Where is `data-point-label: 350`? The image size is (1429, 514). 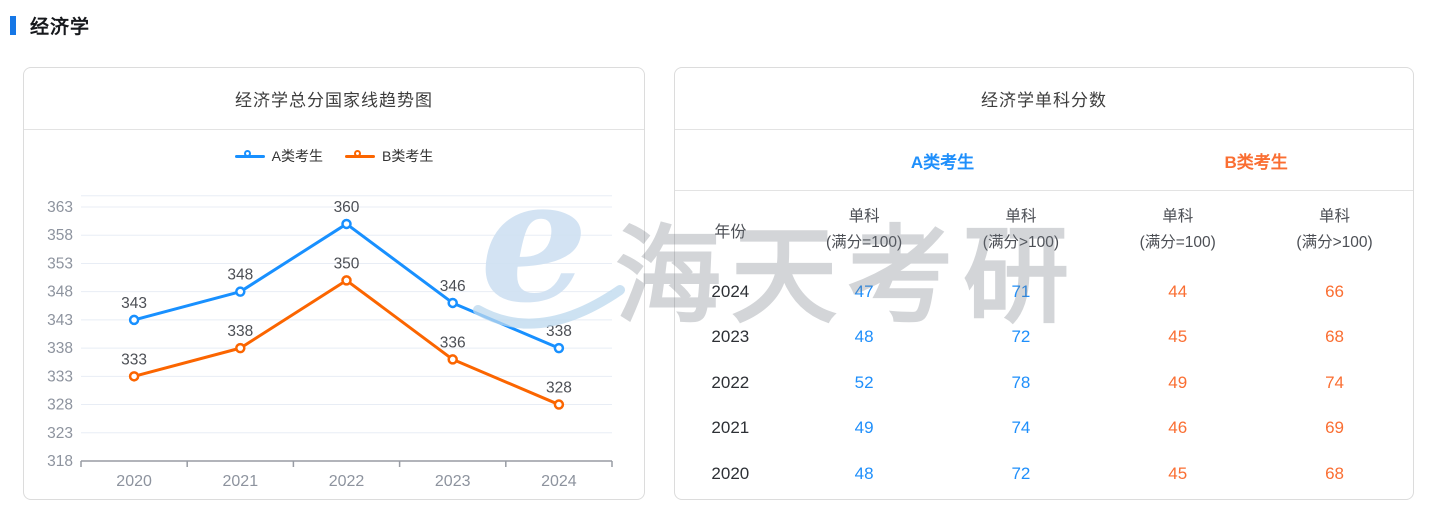
data-point-label: 350 is located at coordinates (347, 263).